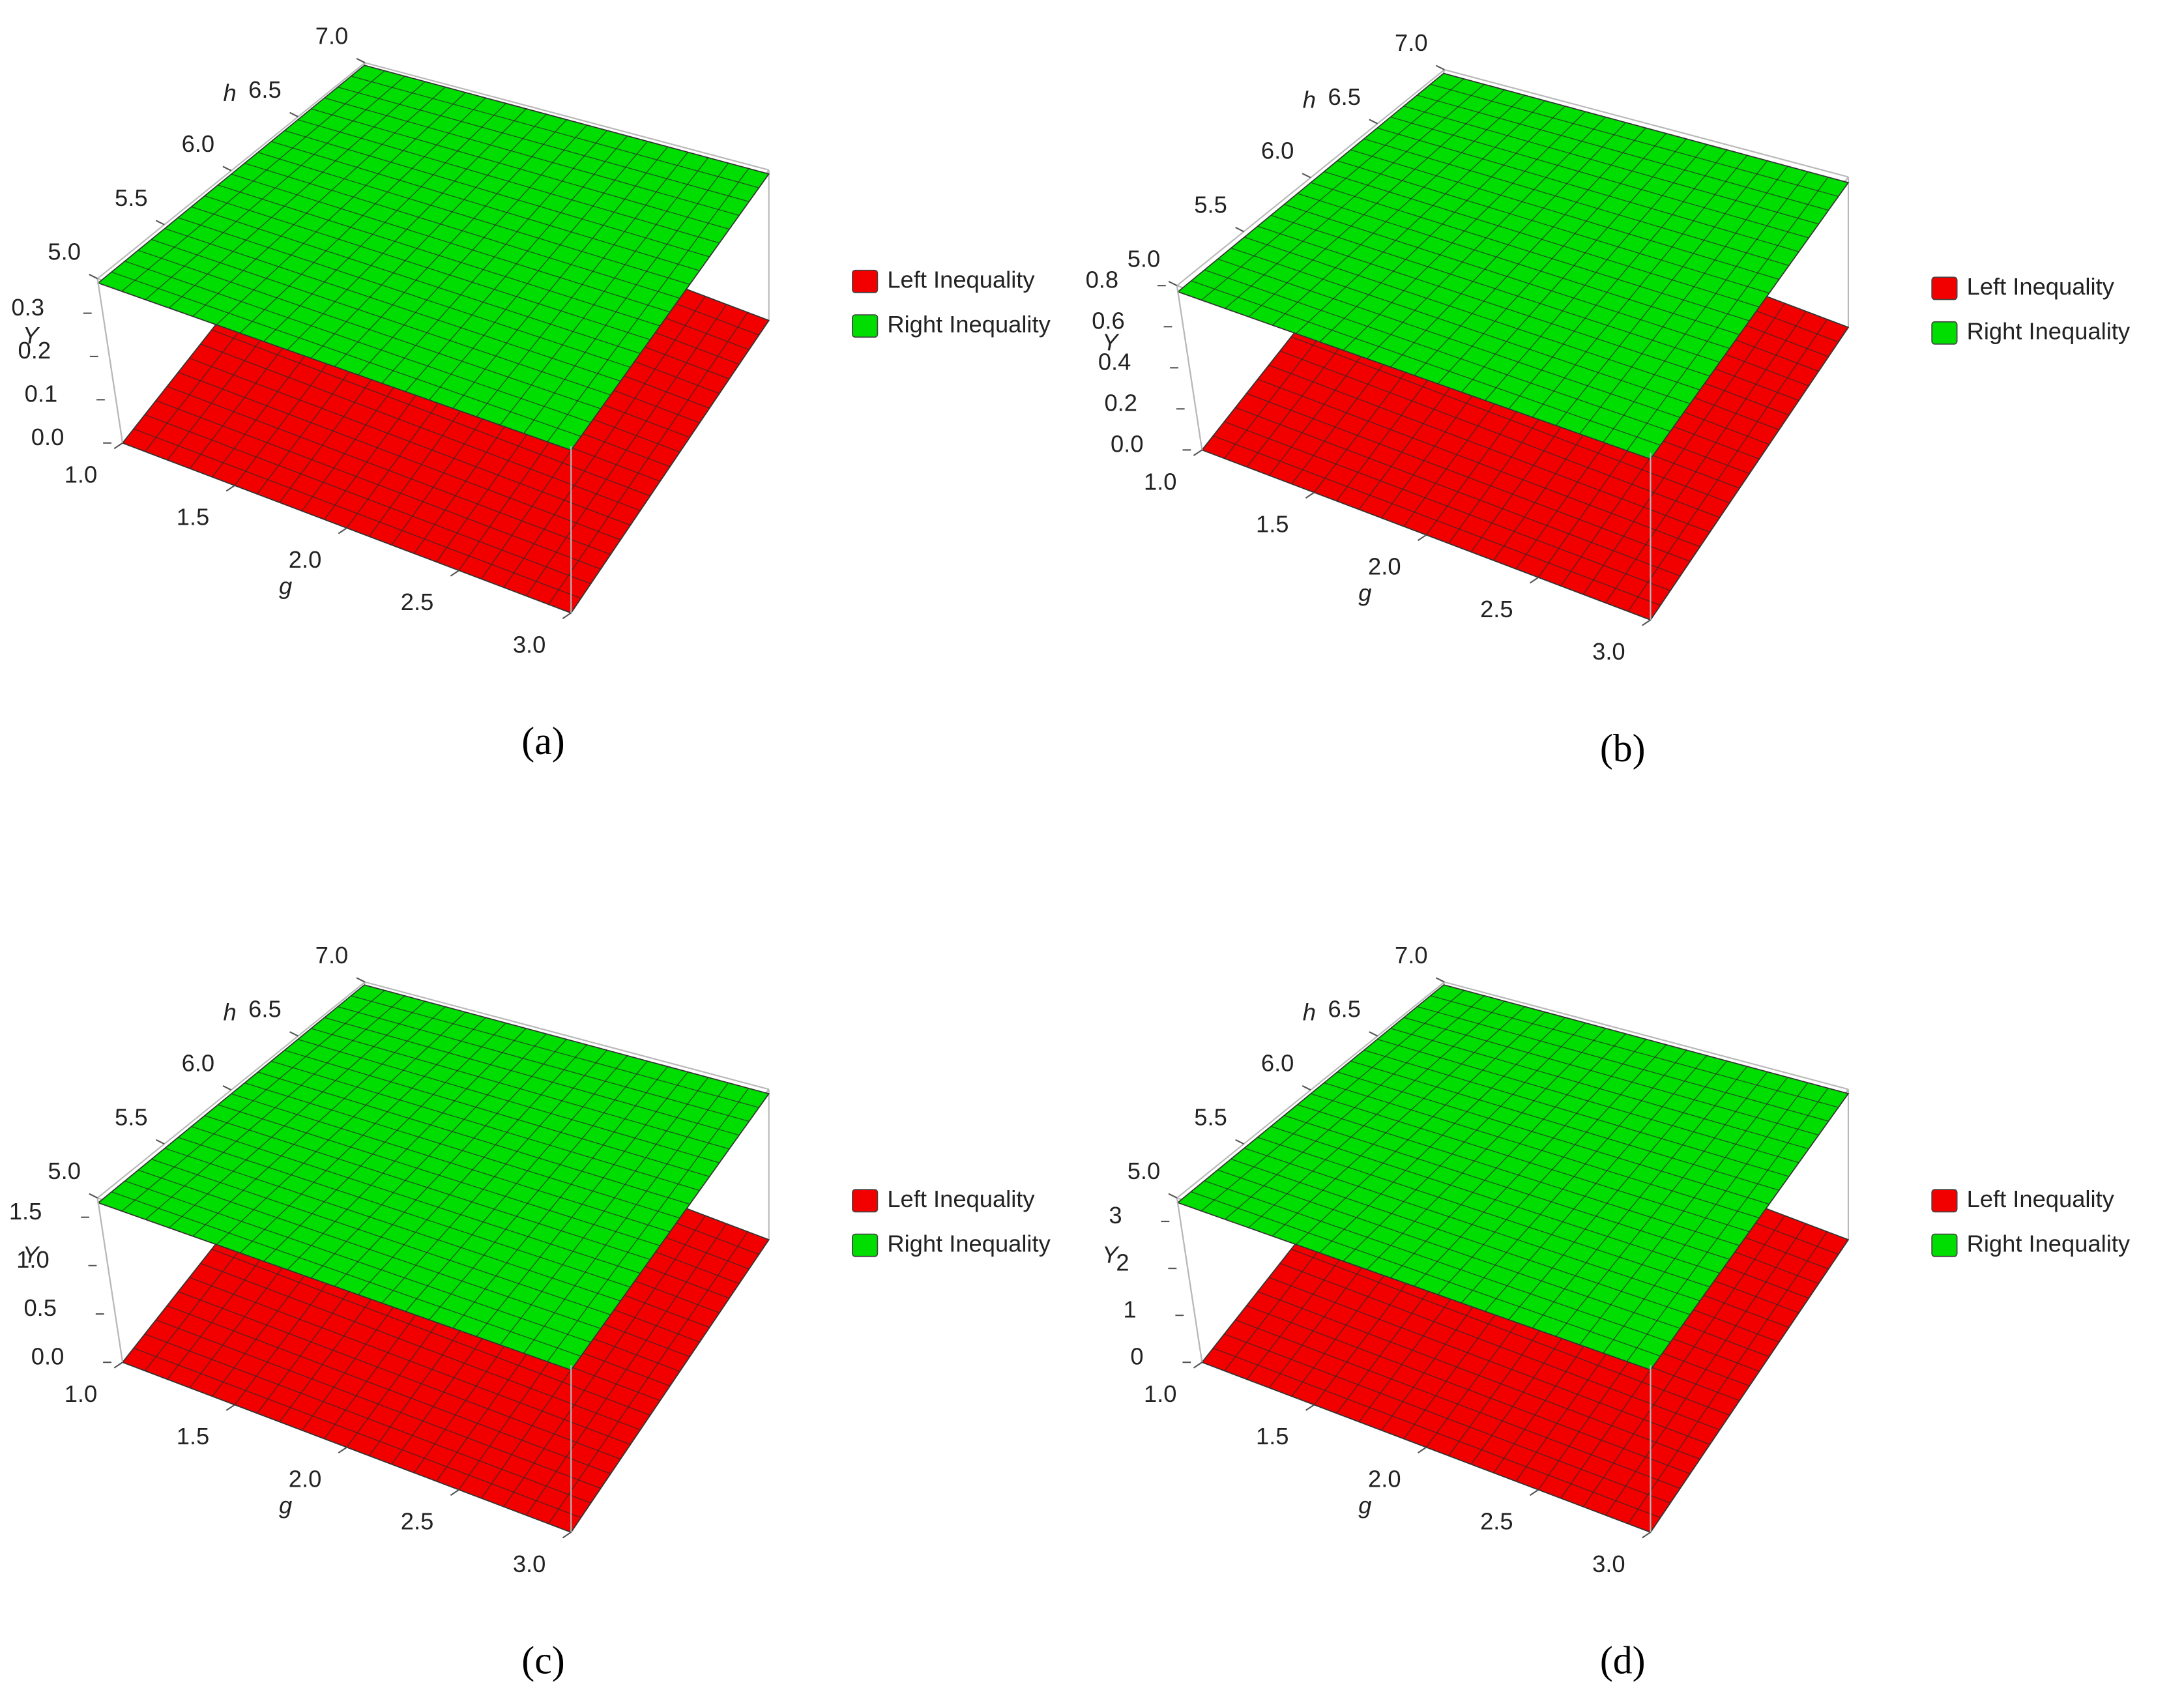 The image size is (2184, 1705). Describe the element at coordinates (27, 307) in the screenshot. I see `z-tick-label: 0.3` at that location.